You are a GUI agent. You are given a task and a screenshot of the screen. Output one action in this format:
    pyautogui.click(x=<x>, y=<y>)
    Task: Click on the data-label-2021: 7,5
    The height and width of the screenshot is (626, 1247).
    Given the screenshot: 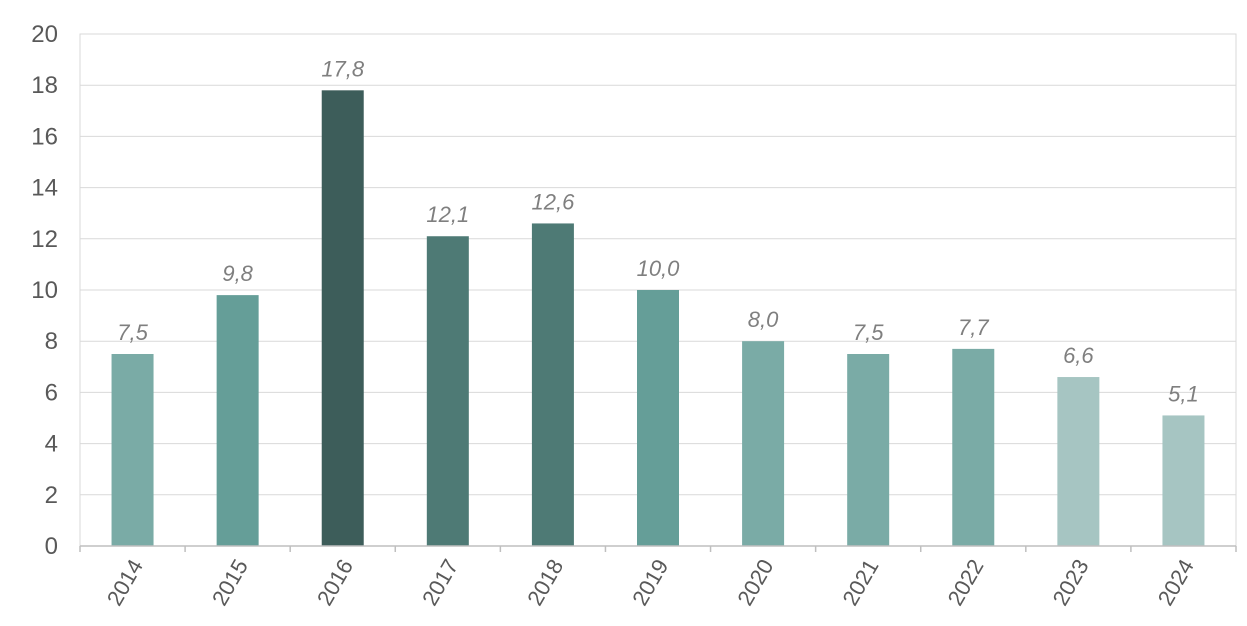 What is the action you would take?
    pyautogui.click(x=868, y=332)
    